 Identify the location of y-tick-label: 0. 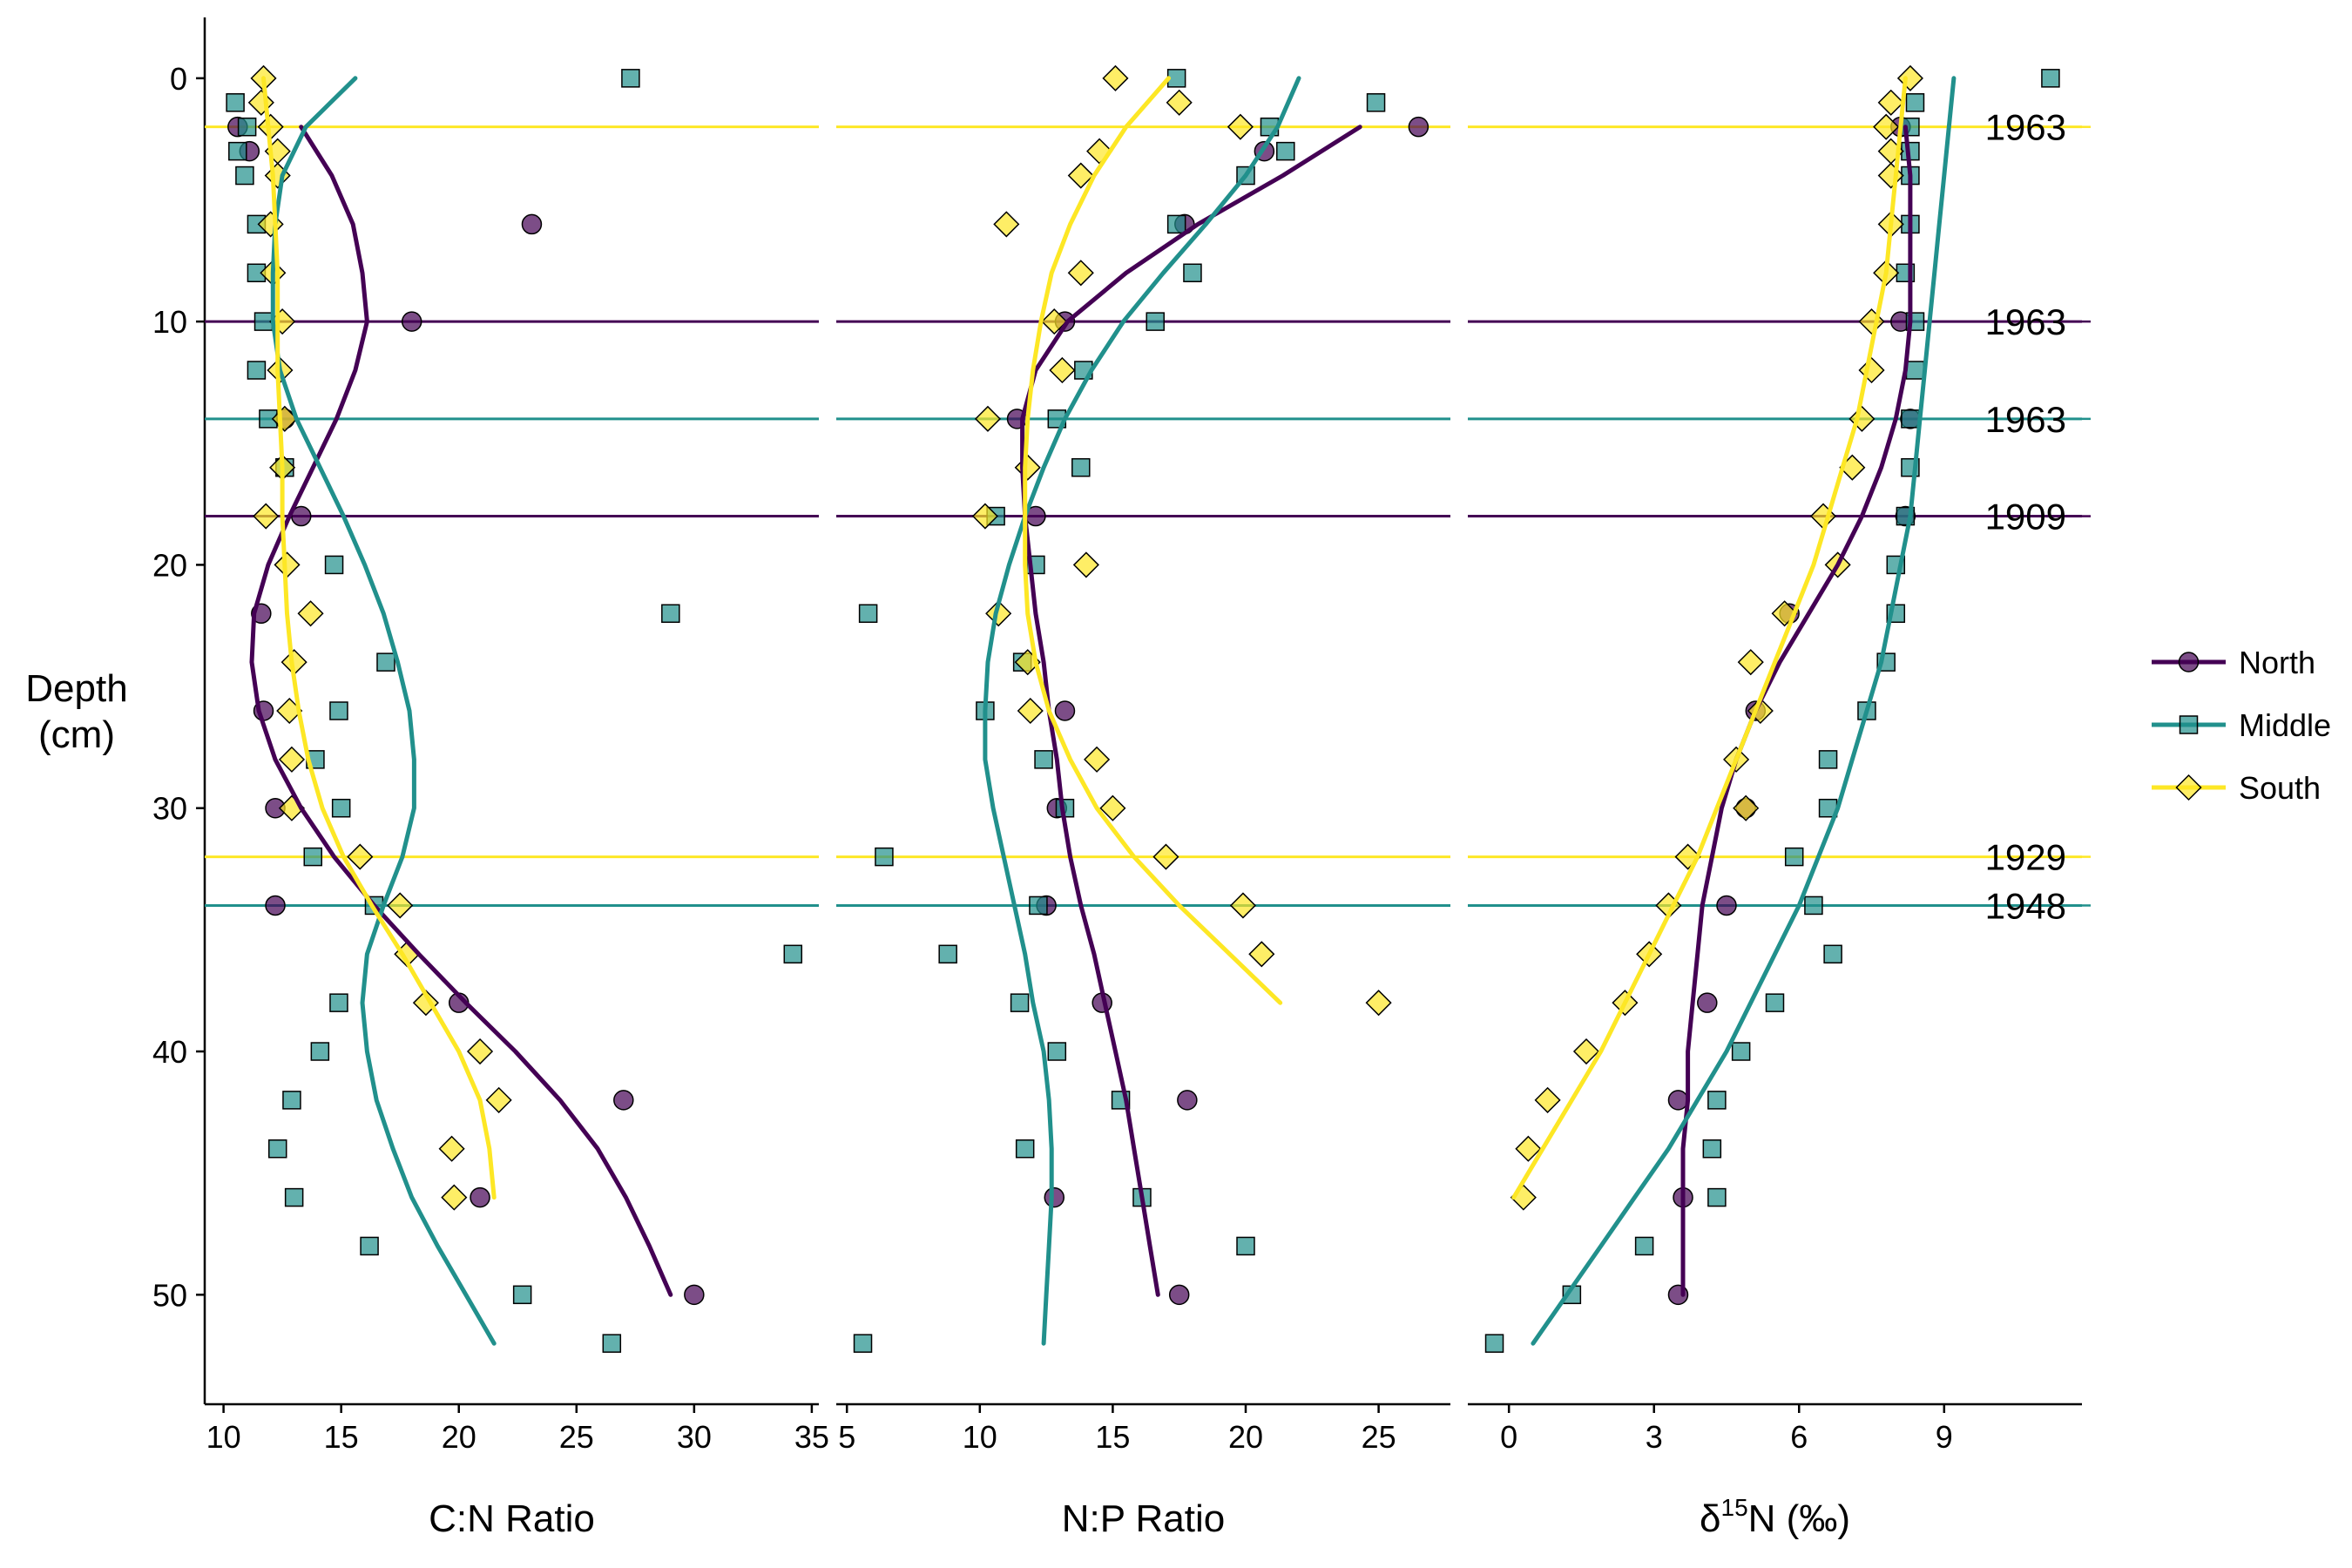
(178, 79).